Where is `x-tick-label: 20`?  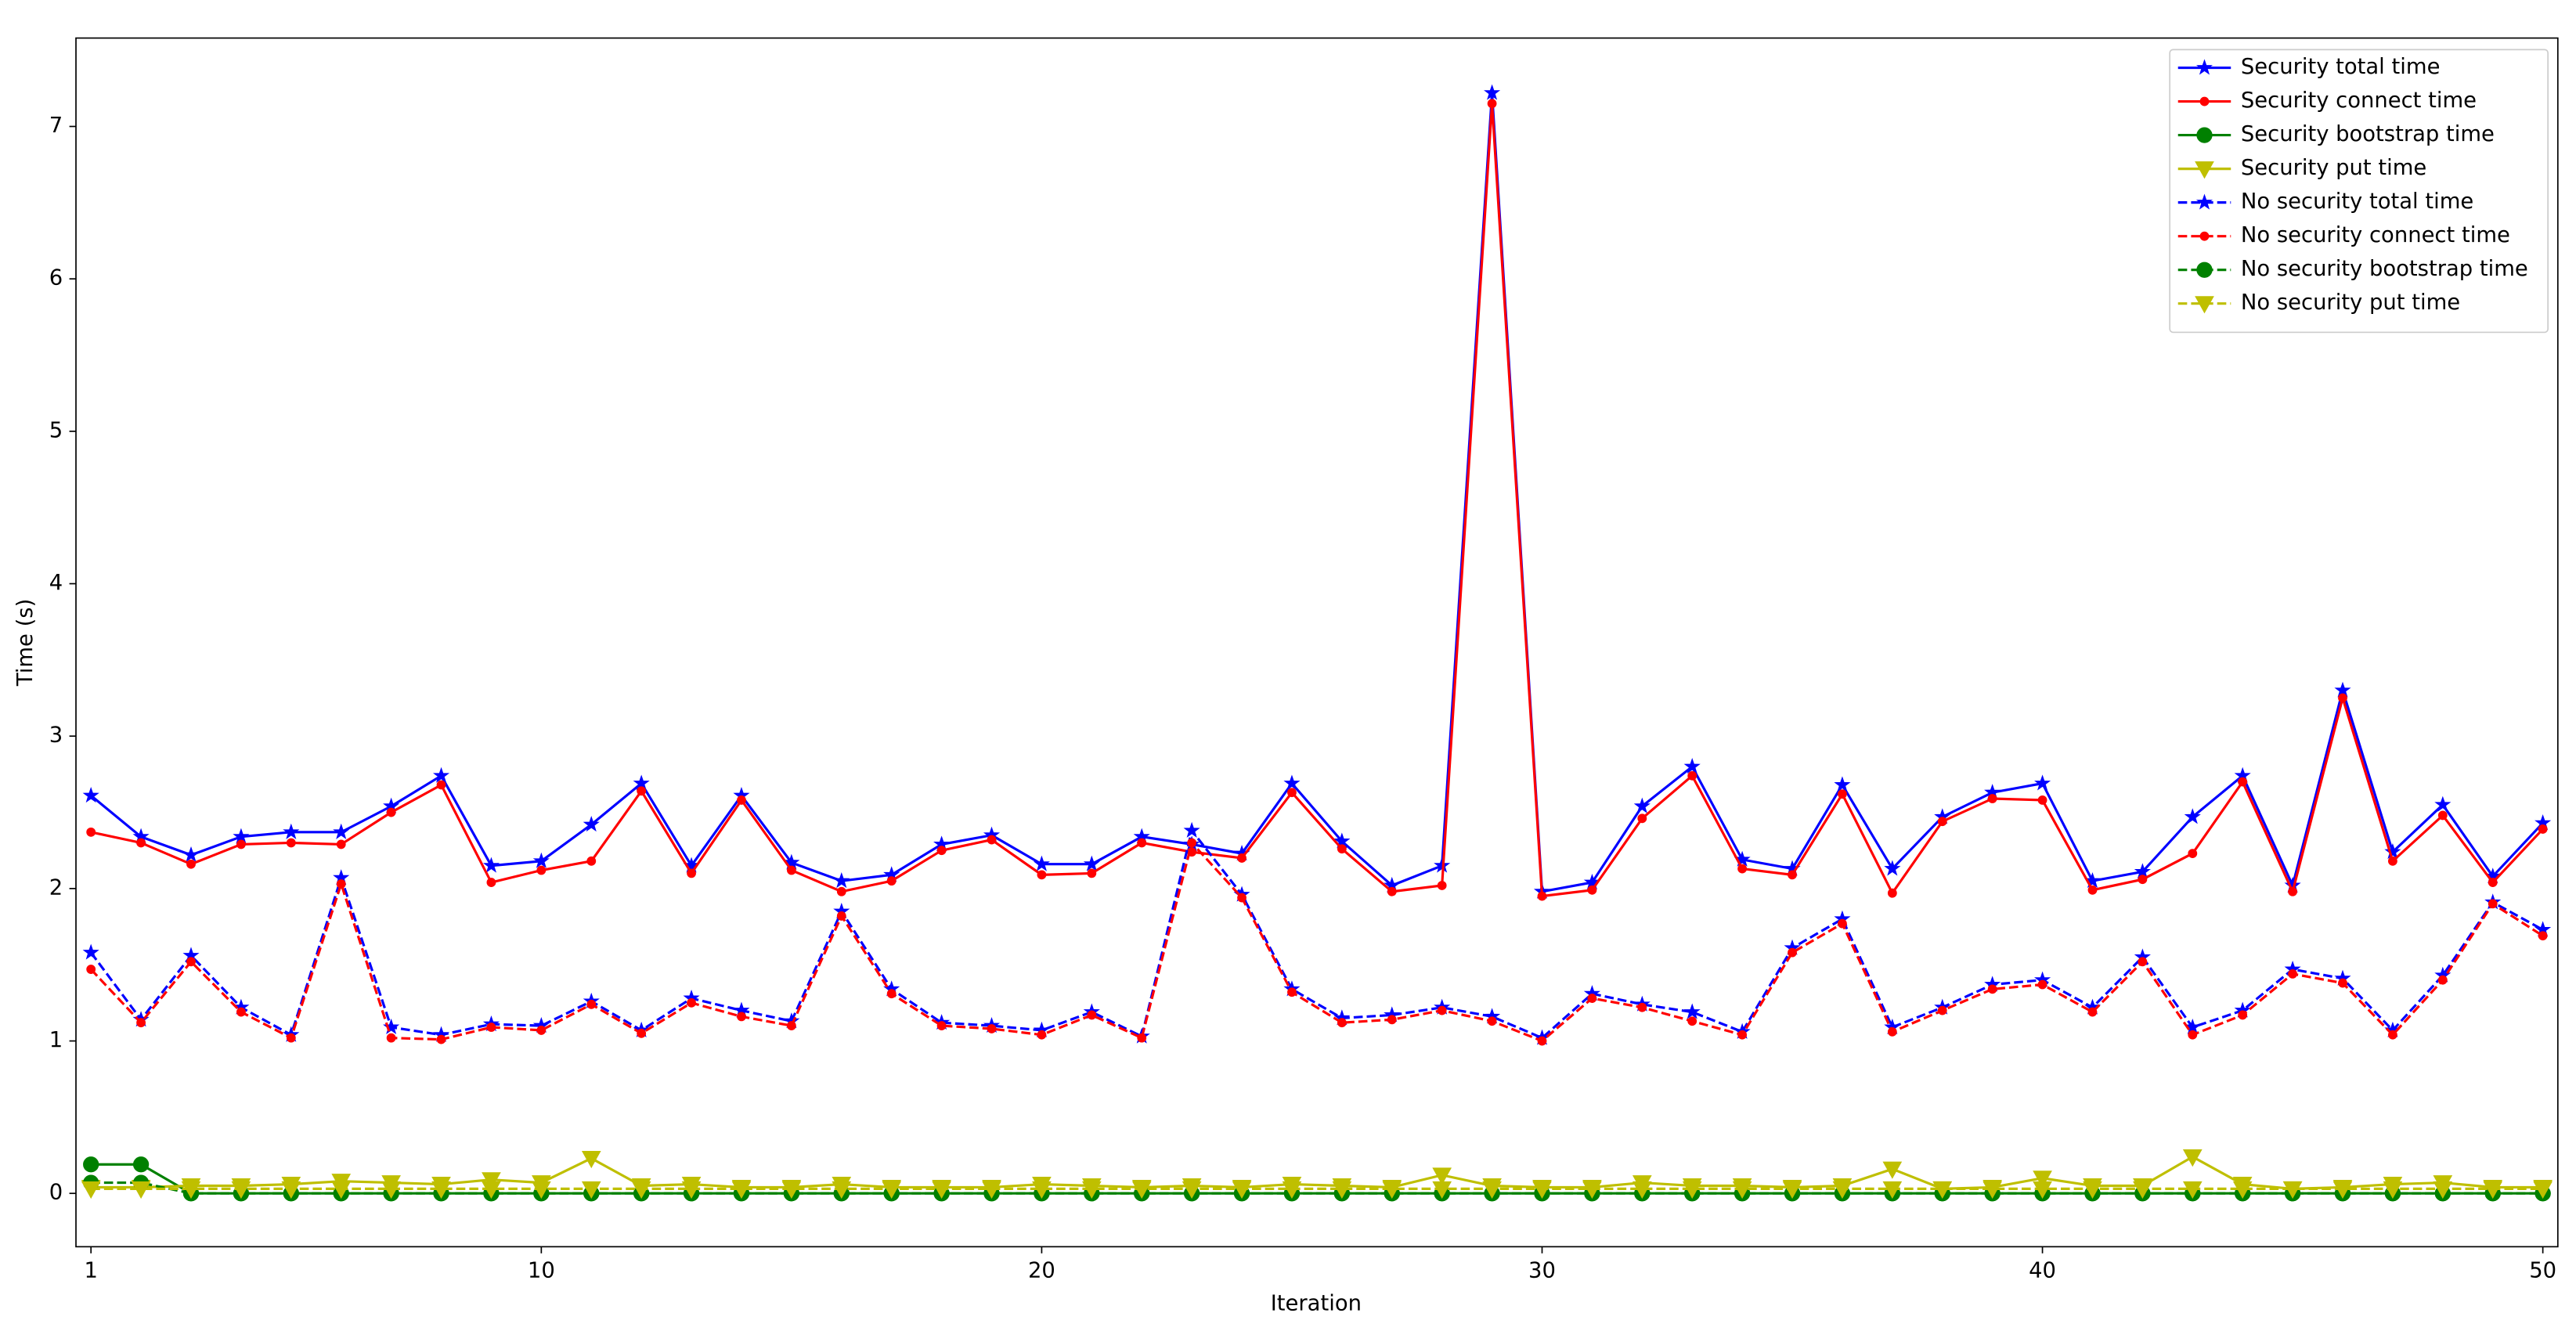
x-tick-label: 20 is located at coordinates (1041, 1270).